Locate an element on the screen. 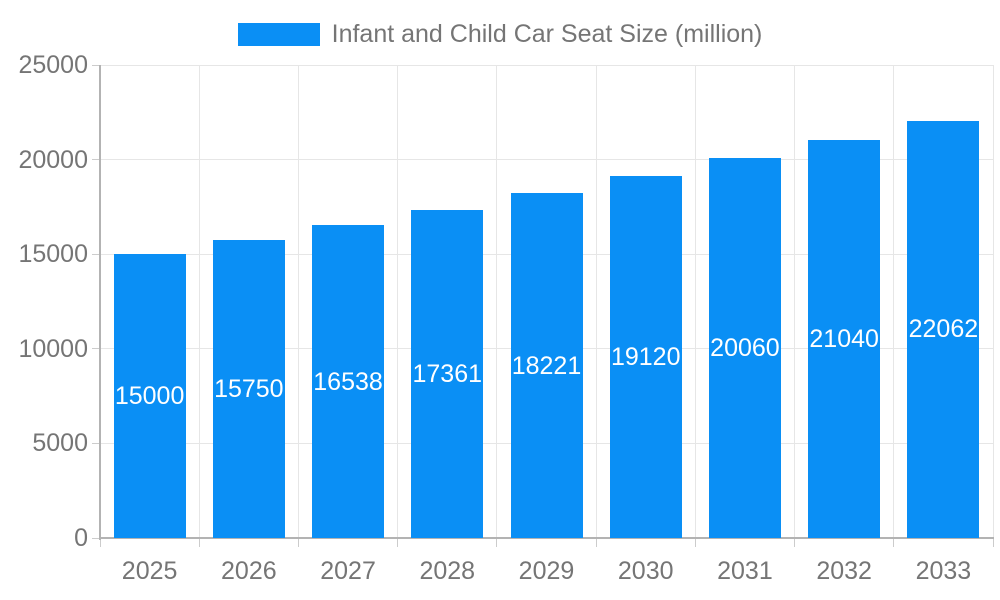 The height and width of the screenshot is (600, 1000). bar-value-label: 16538 is located at coordinates (348, 381).